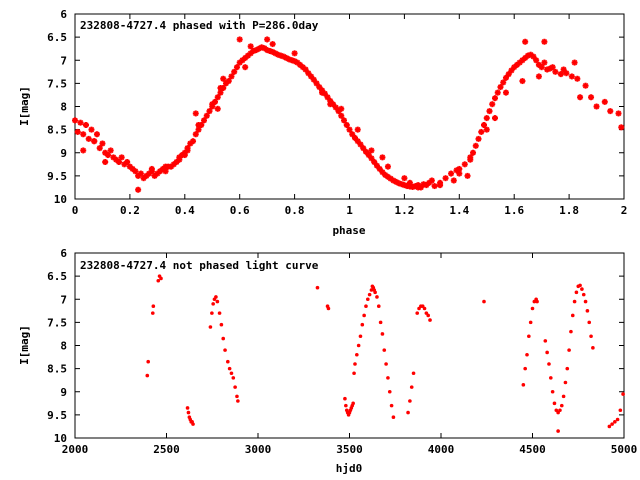 This screenshot has width=640, height=480. Describe the element at coordinates (624, 449) in the screenshot. I see `unphased-x-tick-label: 5000` at that location.